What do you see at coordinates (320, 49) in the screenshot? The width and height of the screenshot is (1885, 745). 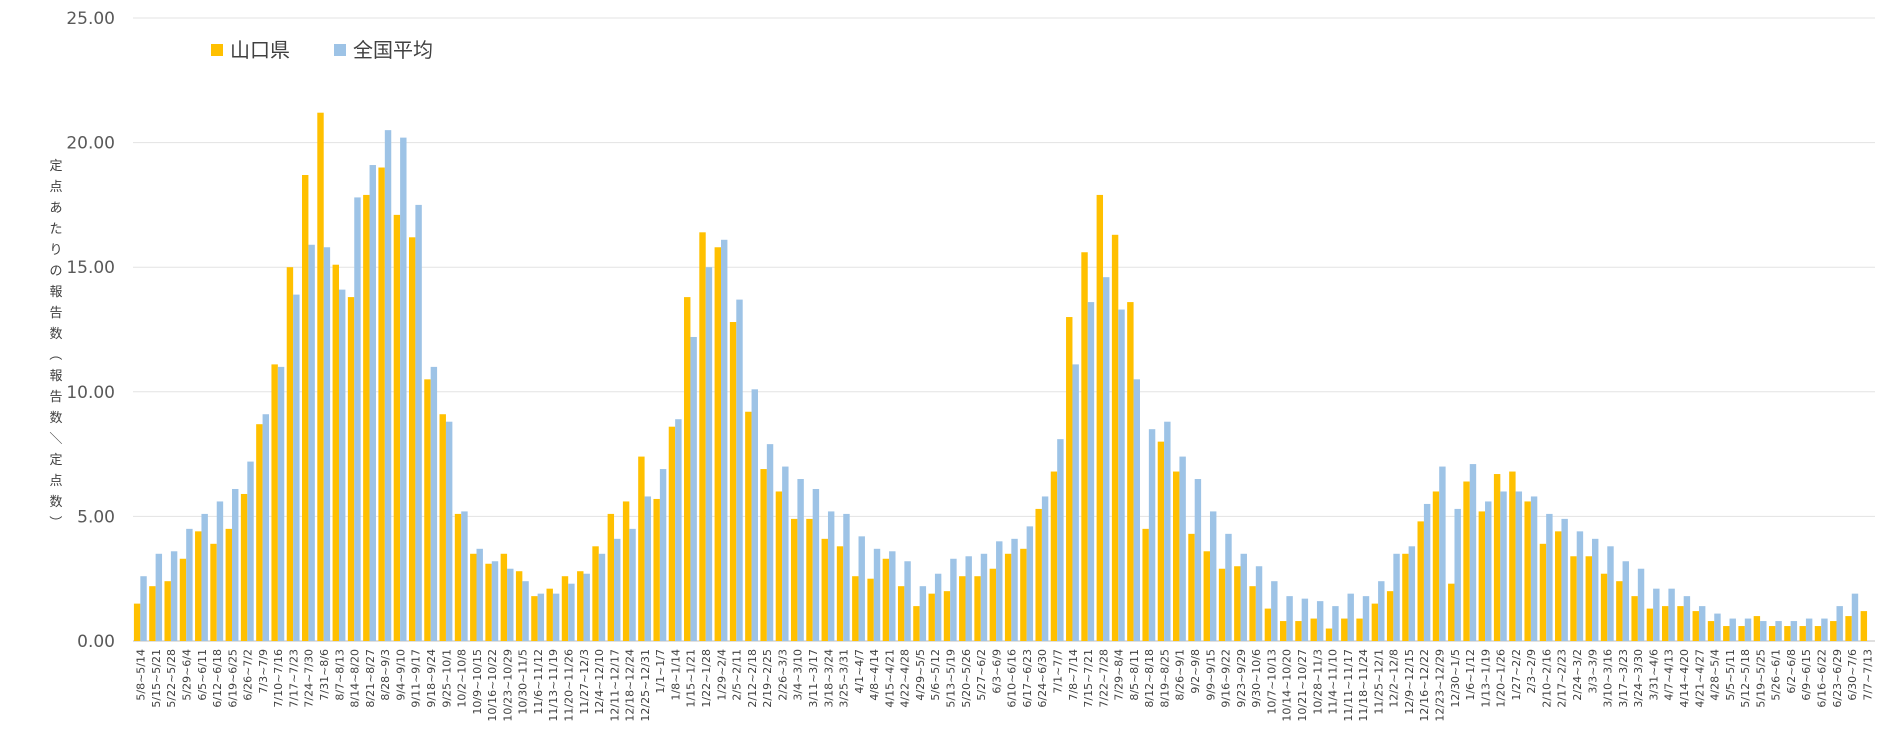 I see `legend: 山口県 全国平均` at bounding box center [320, 49].